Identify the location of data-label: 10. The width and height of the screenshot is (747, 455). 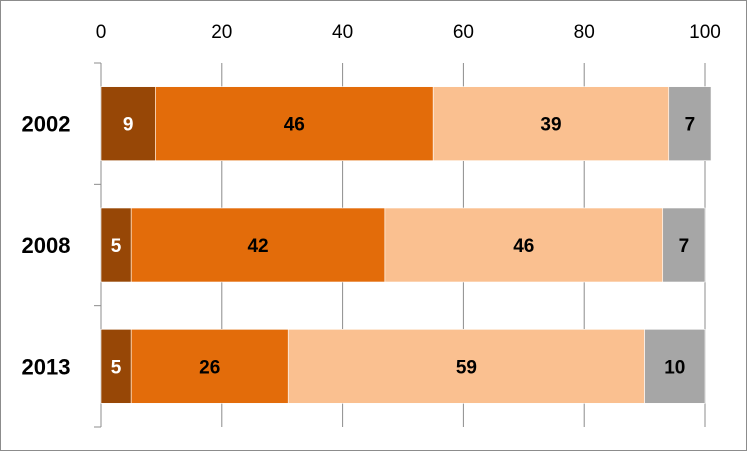
(674, 367).